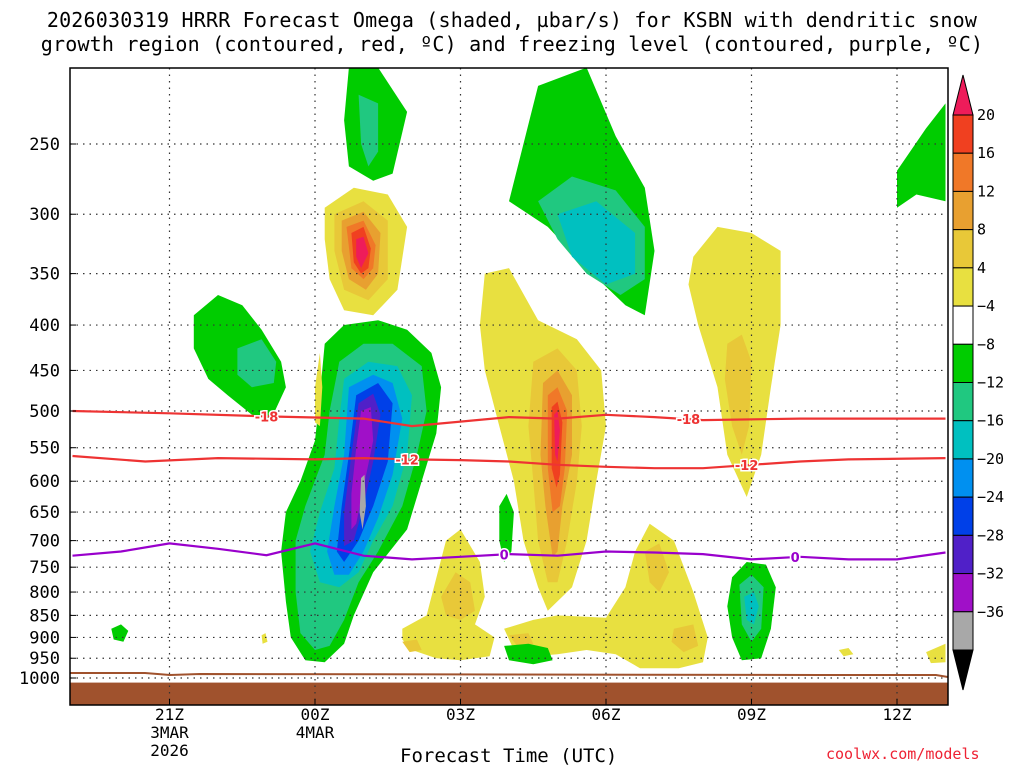  What do you see at coordinates (362, 502) in the screenshot?
I see `omega-region-main-gray` at bounding box center [362, 502].